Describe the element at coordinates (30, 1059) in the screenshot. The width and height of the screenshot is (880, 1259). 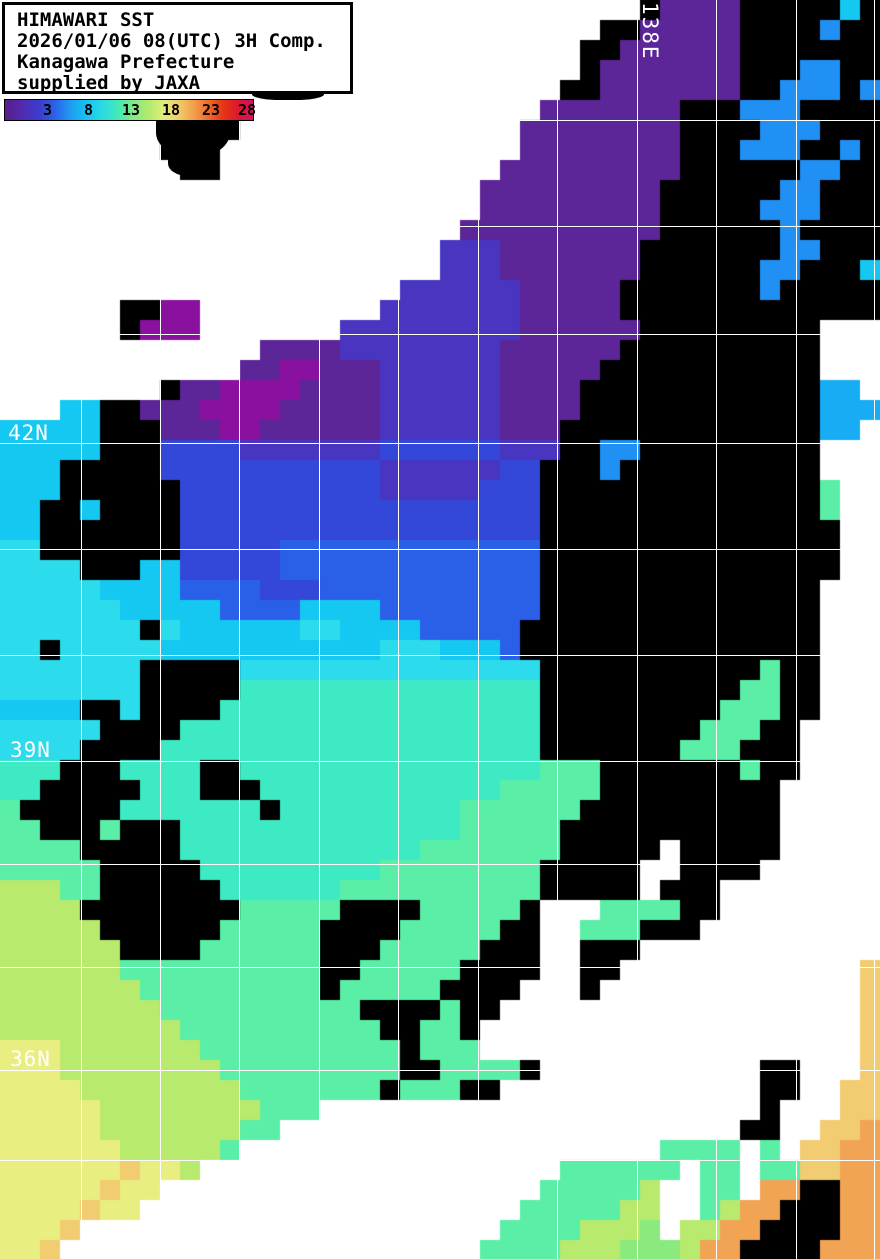
I see `latitude-label: 36N` at that location.